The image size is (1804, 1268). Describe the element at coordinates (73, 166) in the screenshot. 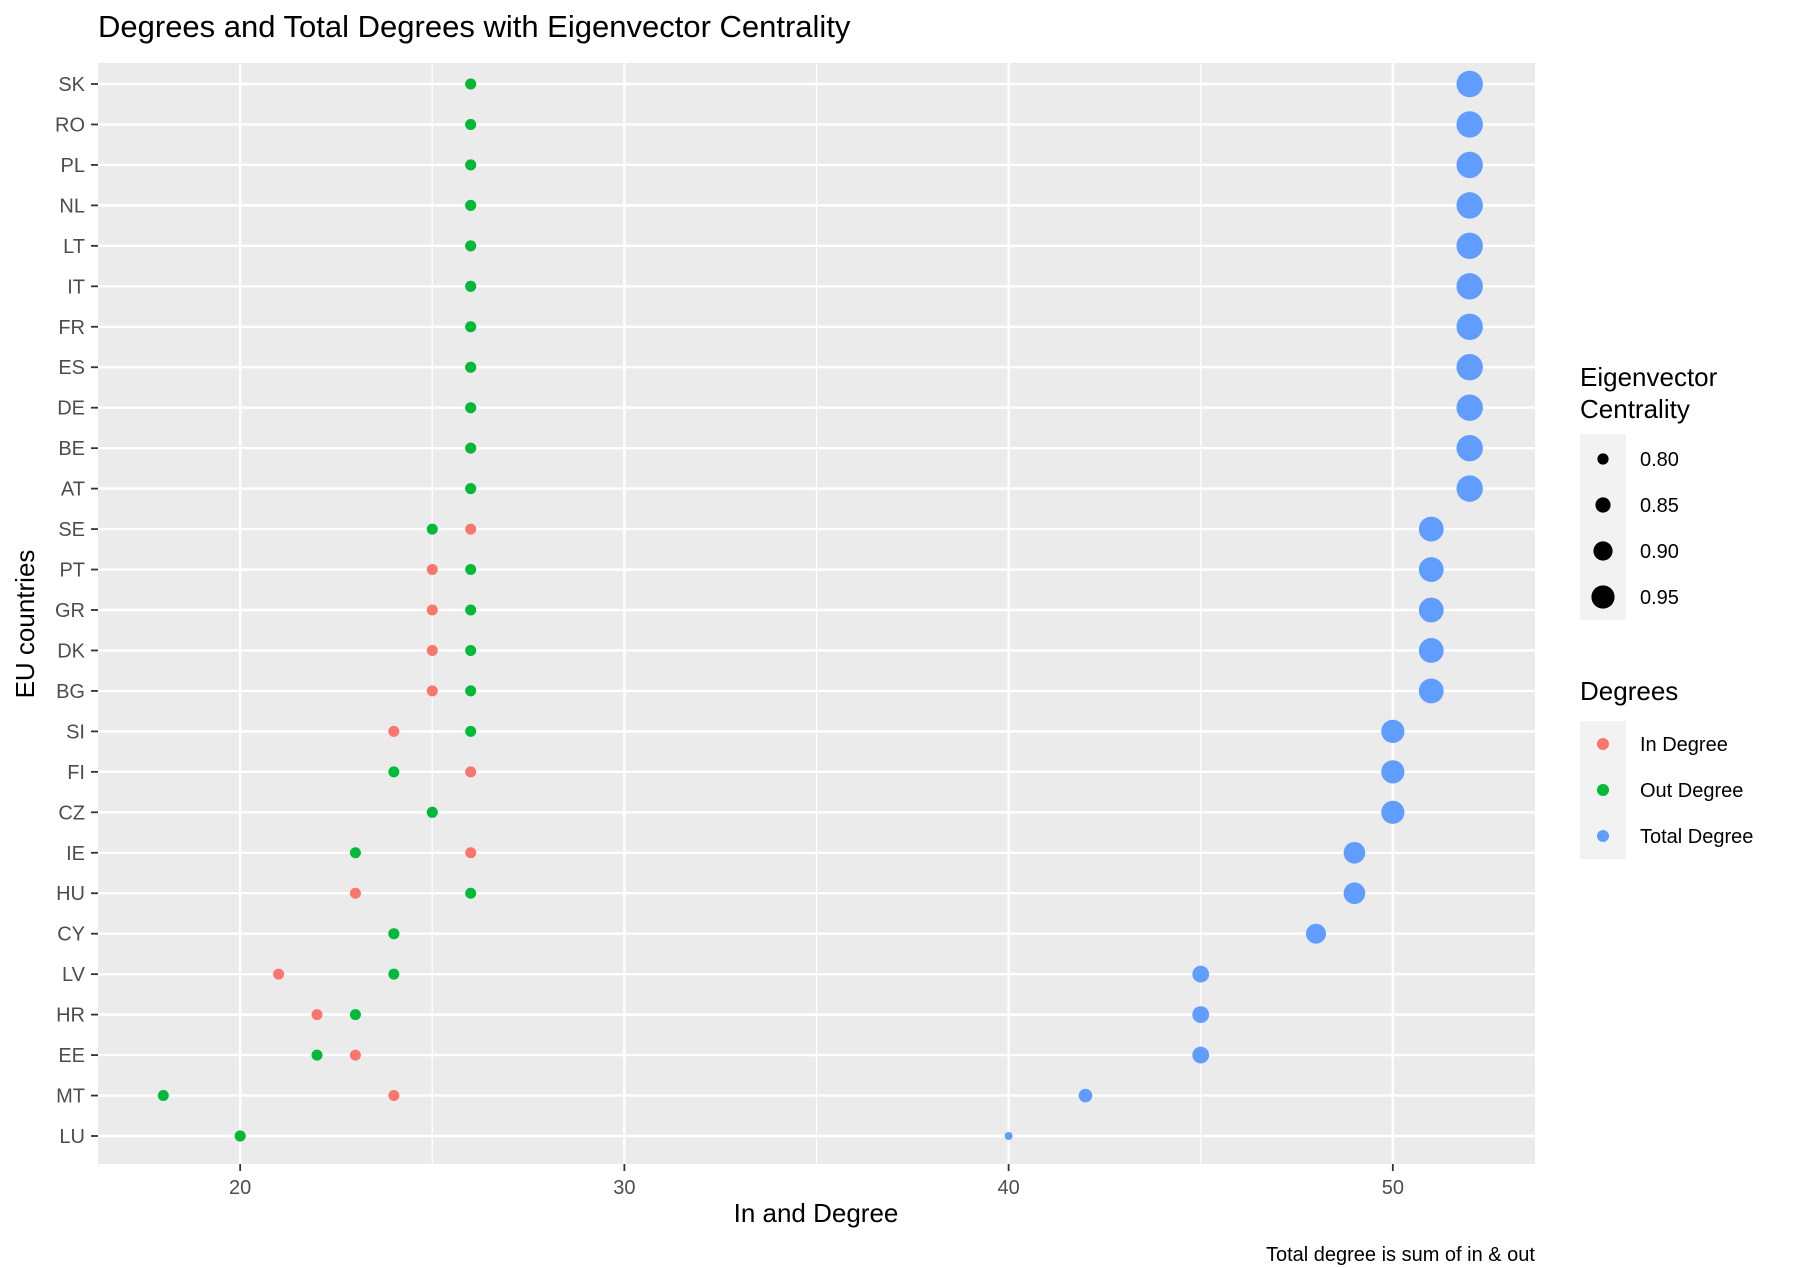

I see `y-tick-label: PL` at that location.